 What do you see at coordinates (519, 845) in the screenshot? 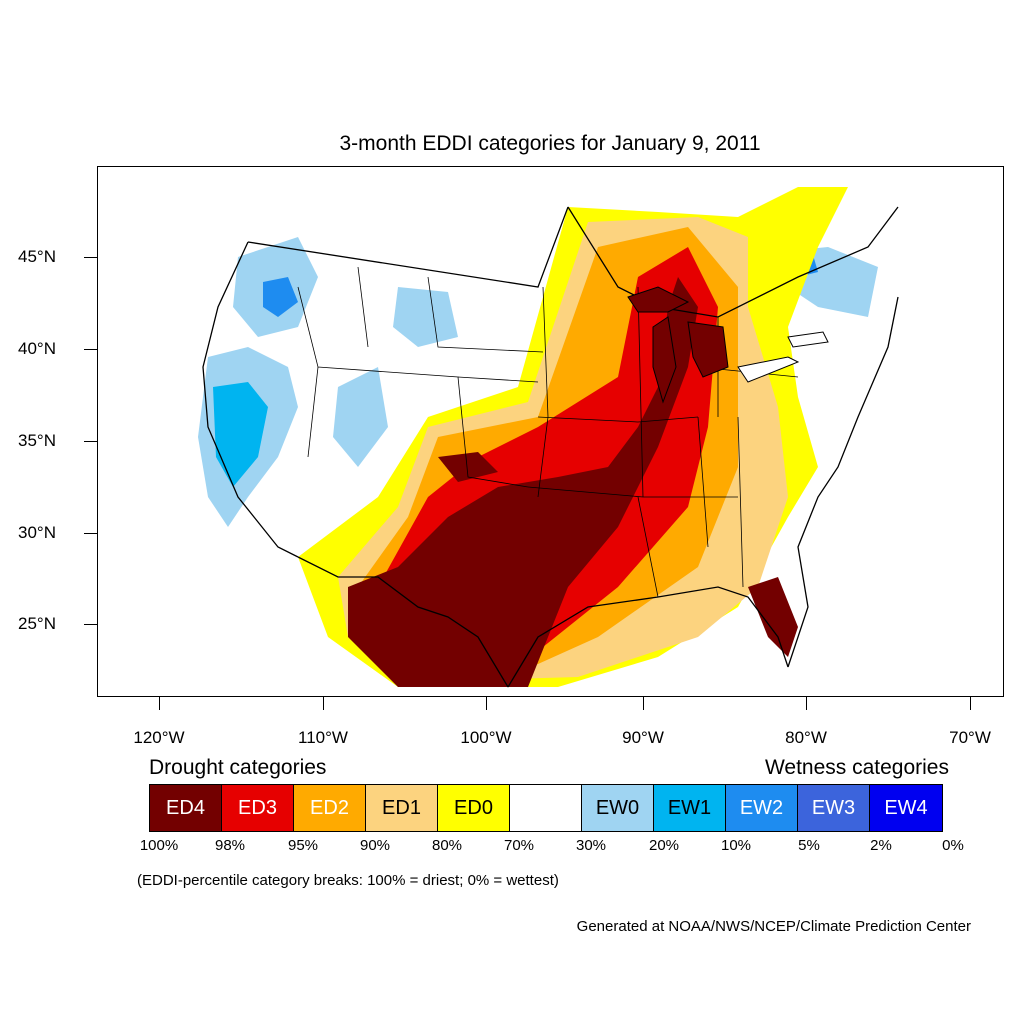
I see `percentile-label: 70%` at bounding box center [519, 845].